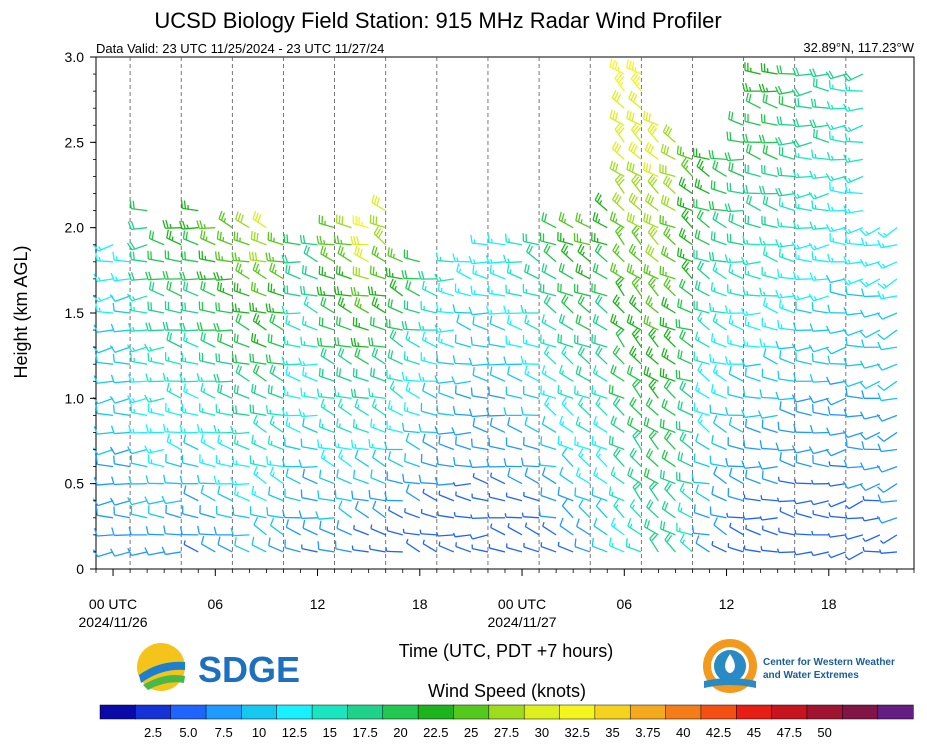  What do you see at coordinates (21, 311) in the screenshot?
I see `y-axis-label: Height (km AGL)` at bounding box center [21, 311].